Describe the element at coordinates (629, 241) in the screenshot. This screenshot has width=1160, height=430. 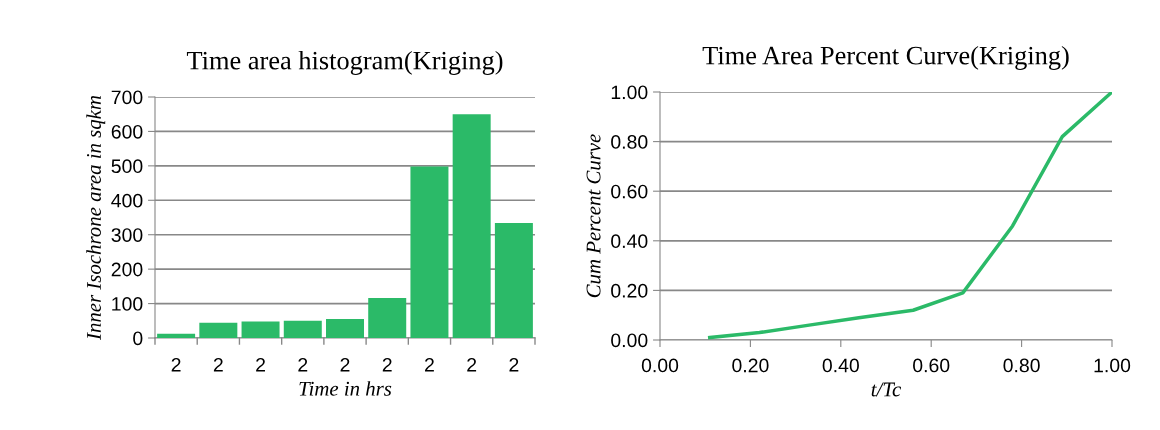
I see `y-tick-label: 0.40` at that location.